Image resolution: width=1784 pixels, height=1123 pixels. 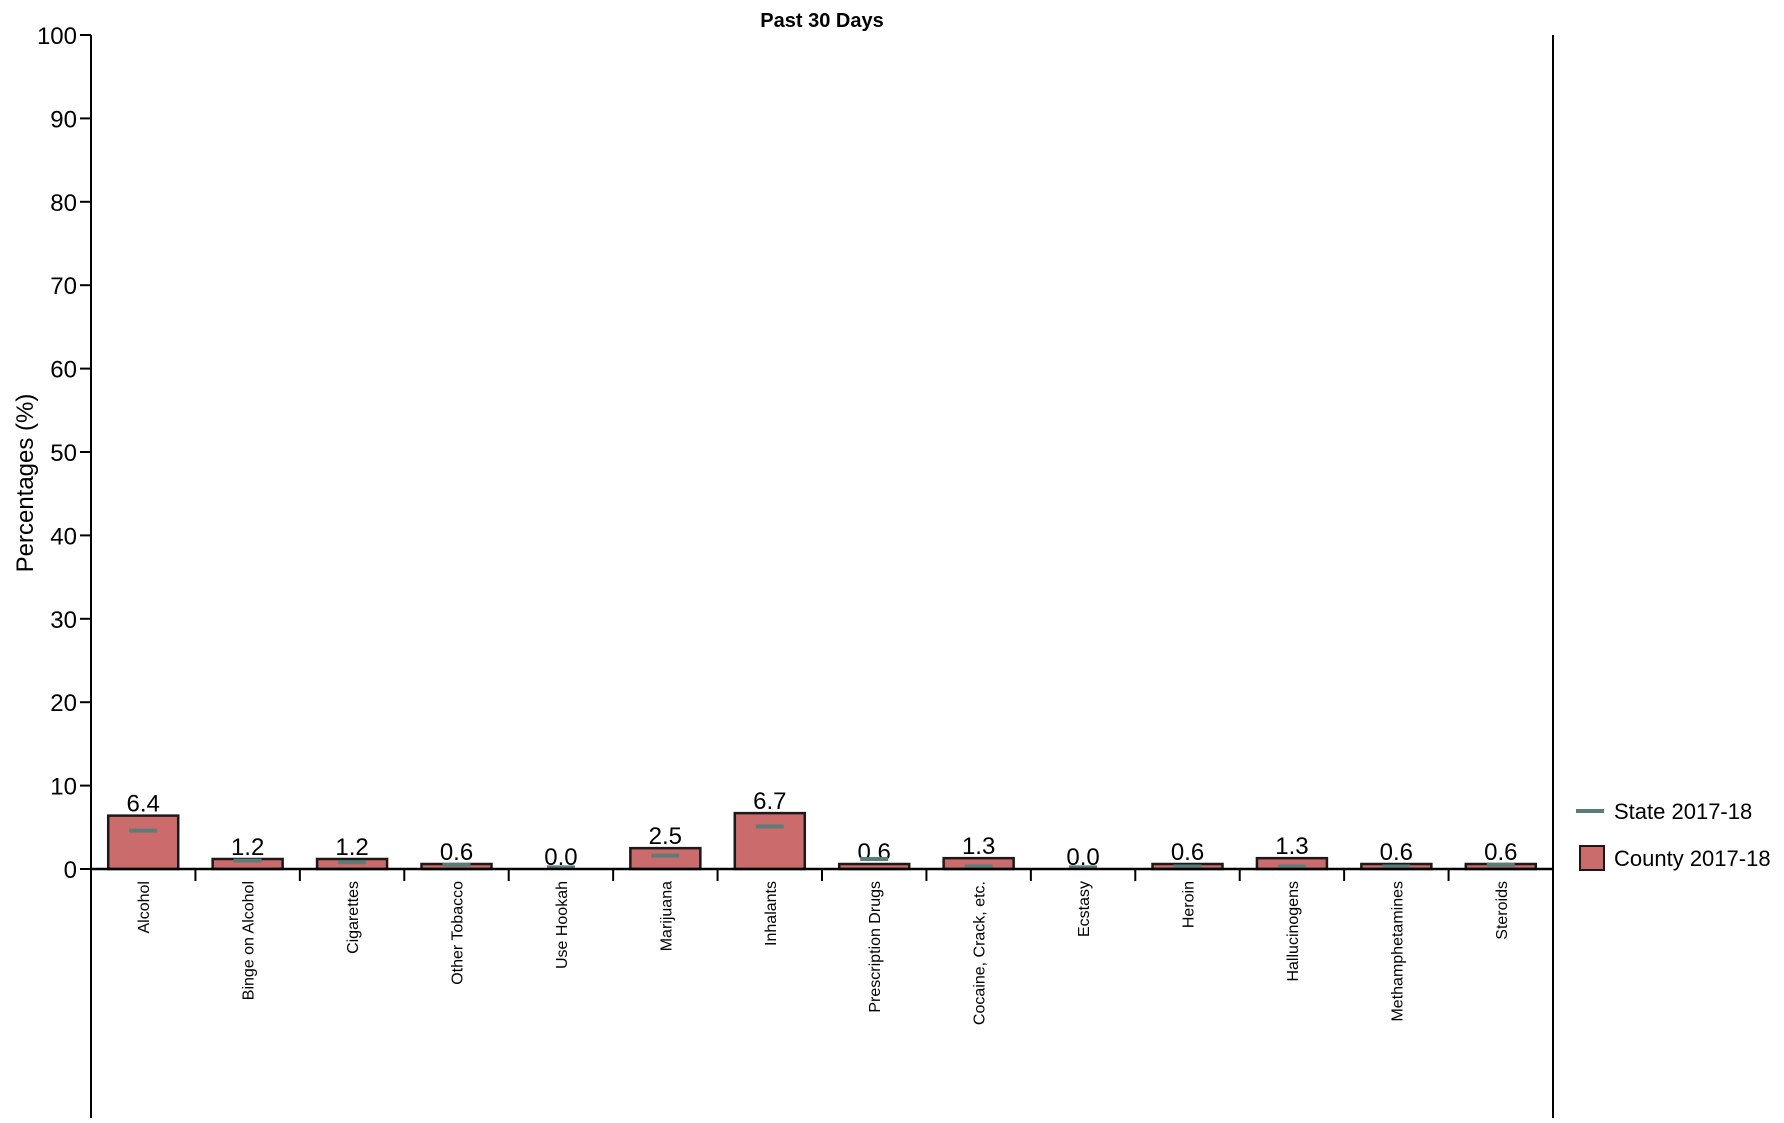 I want to click on y-tick-label: 0, so click(x=70, y=870).